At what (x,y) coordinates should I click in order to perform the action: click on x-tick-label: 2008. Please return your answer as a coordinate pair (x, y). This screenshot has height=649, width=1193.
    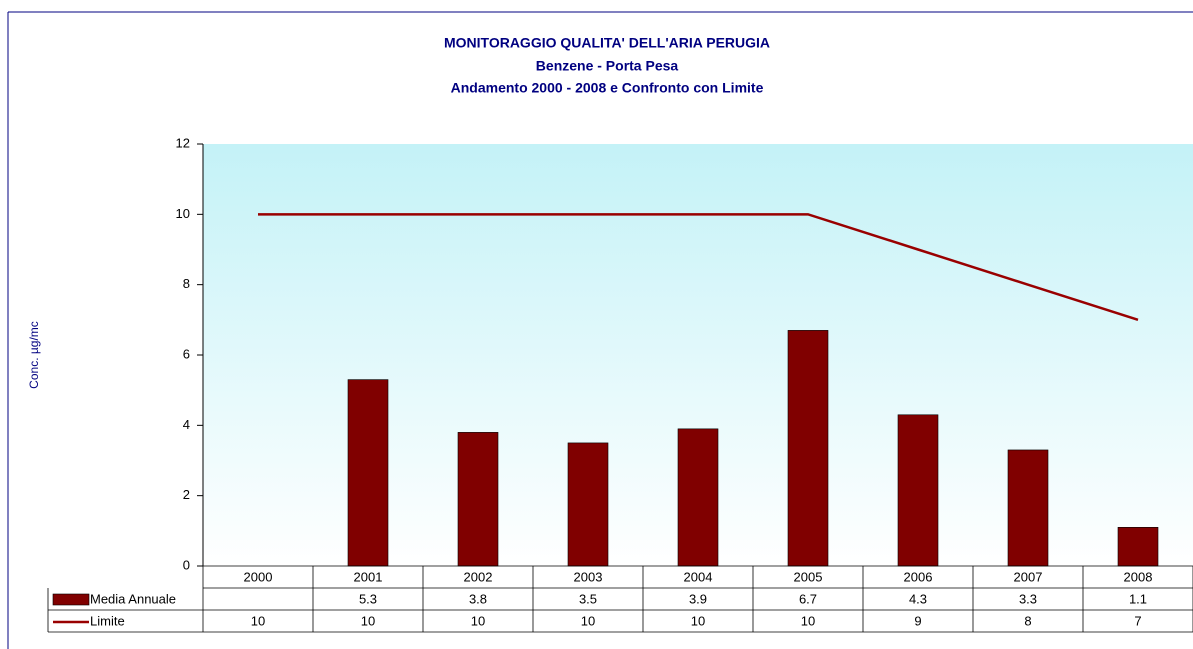
    Looking at the image, I should click on (1138, 576).